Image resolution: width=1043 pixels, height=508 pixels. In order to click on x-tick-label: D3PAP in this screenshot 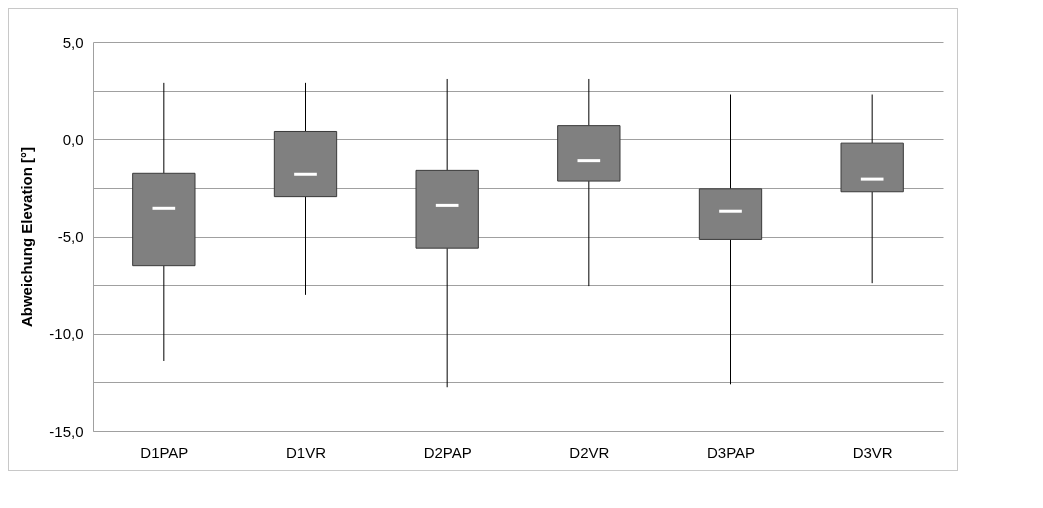, I will do `click(731, 452)`.